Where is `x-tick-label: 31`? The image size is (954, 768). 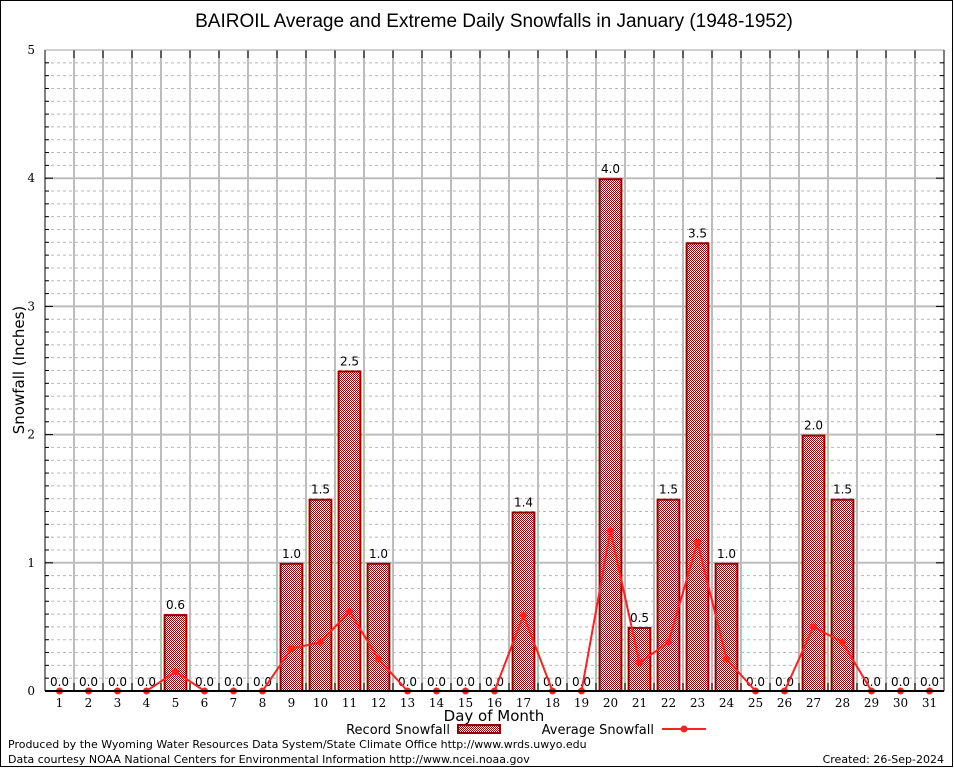
x-tick-label: 31 is located at coordinates (929, 703).